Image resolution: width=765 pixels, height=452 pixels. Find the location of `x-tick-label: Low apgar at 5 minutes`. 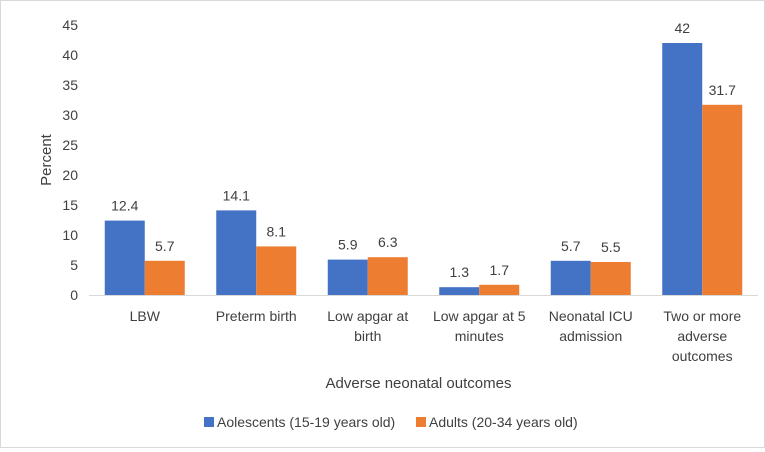

x-tick-label: Low apgar at 5 minutes is located at coordinates (479, 326).